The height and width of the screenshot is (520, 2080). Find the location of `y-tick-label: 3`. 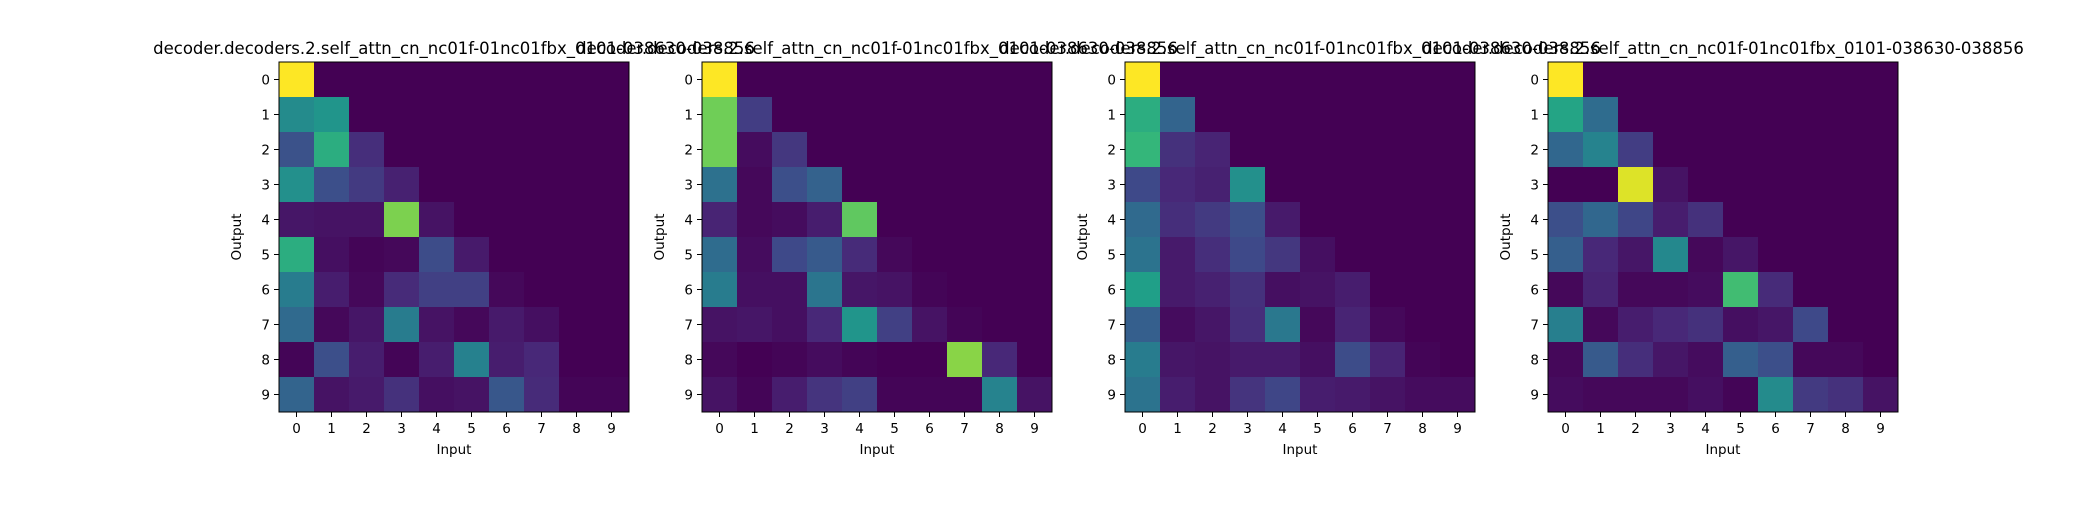

y-tick-label: 3 is located at coordinates (1534, 186).